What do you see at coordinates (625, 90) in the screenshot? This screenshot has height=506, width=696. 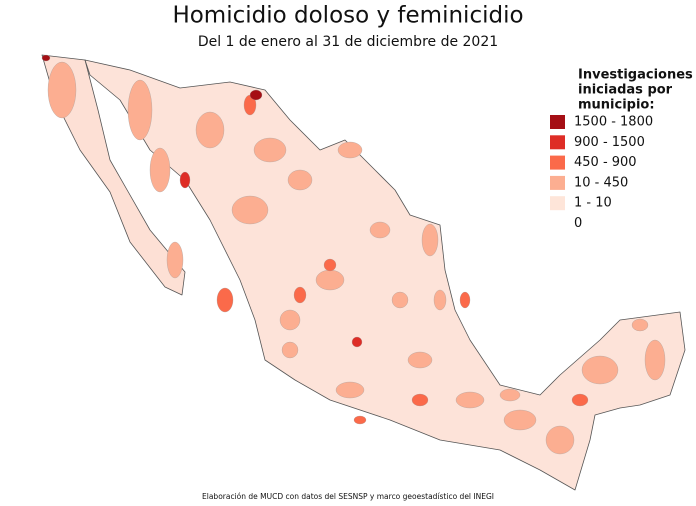 I see `legend-title: iniciadas por` at bounding box center [625, 90].